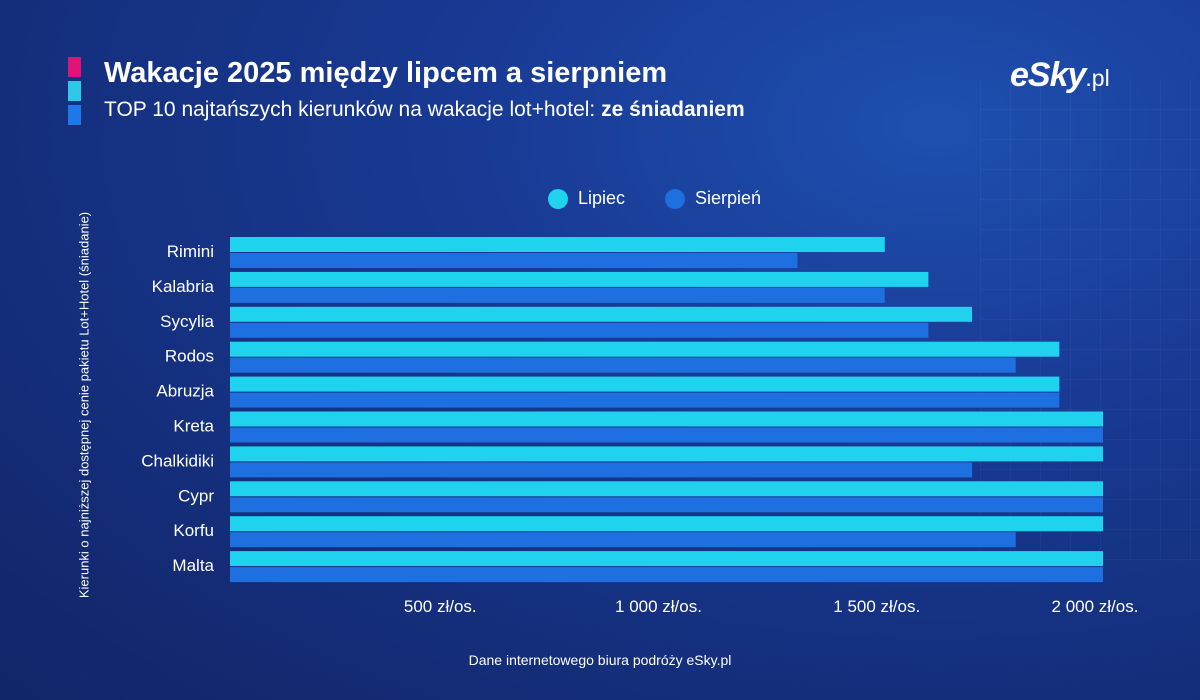  What do you see at coordinates (602, 198) in the screenshot?
I see `legend-label-lipiec: Lipiec` at bounding box center [602, 198].